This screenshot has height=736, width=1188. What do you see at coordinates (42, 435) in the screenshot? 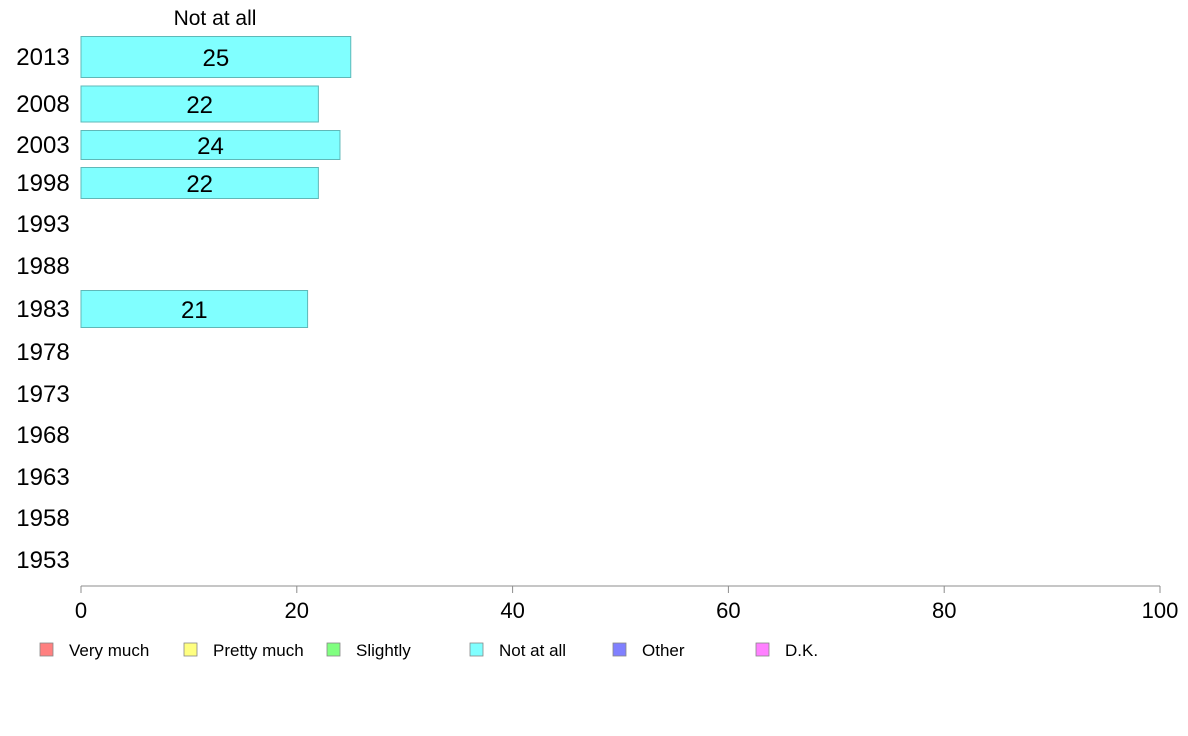
I see `y-tick-label: 1968` at bounding box center [42, 435].